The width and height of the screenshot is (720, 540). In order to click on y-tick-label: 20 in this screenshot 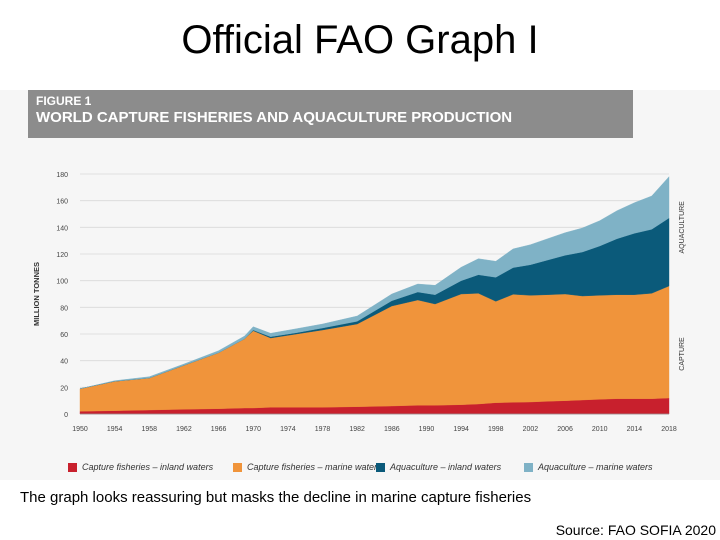, I will do `click(64, 388)`.